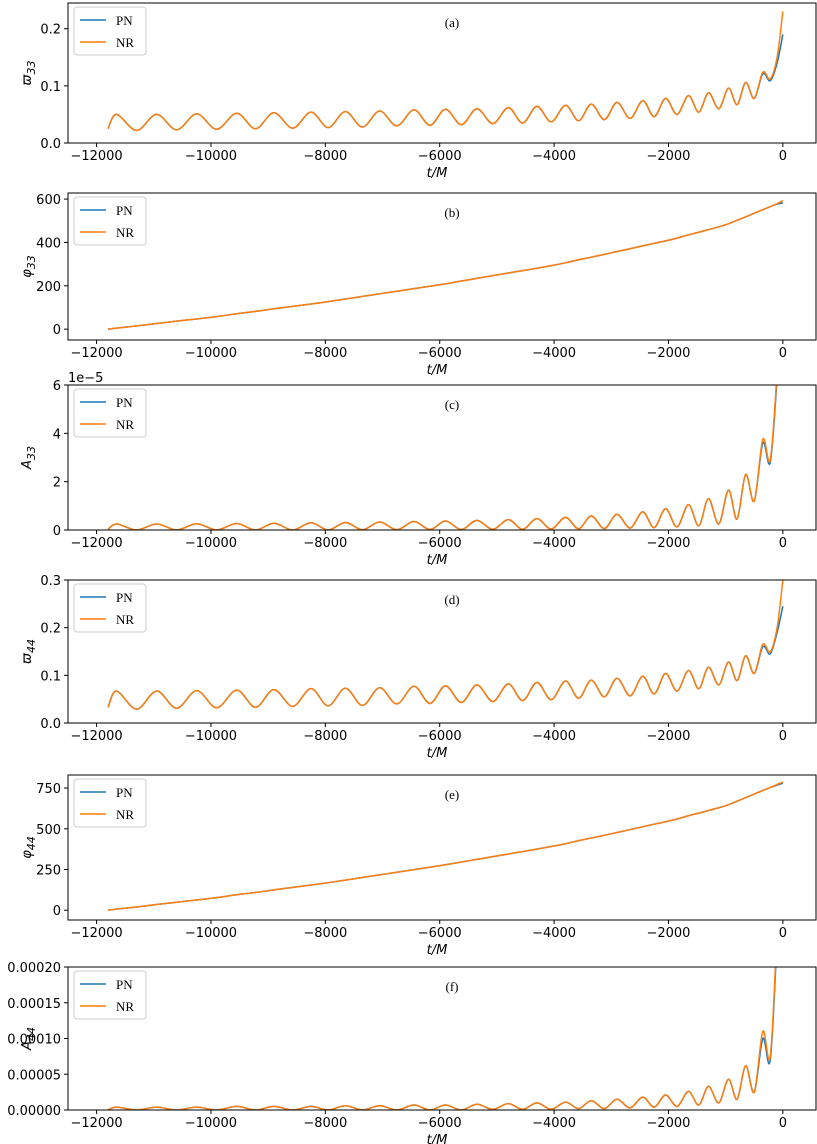 The height and width of the screenshot is (1144, 817). Describe the element at coordinates (48, 287) in the screenshot. I see `y-tick-label: 200` at that location.